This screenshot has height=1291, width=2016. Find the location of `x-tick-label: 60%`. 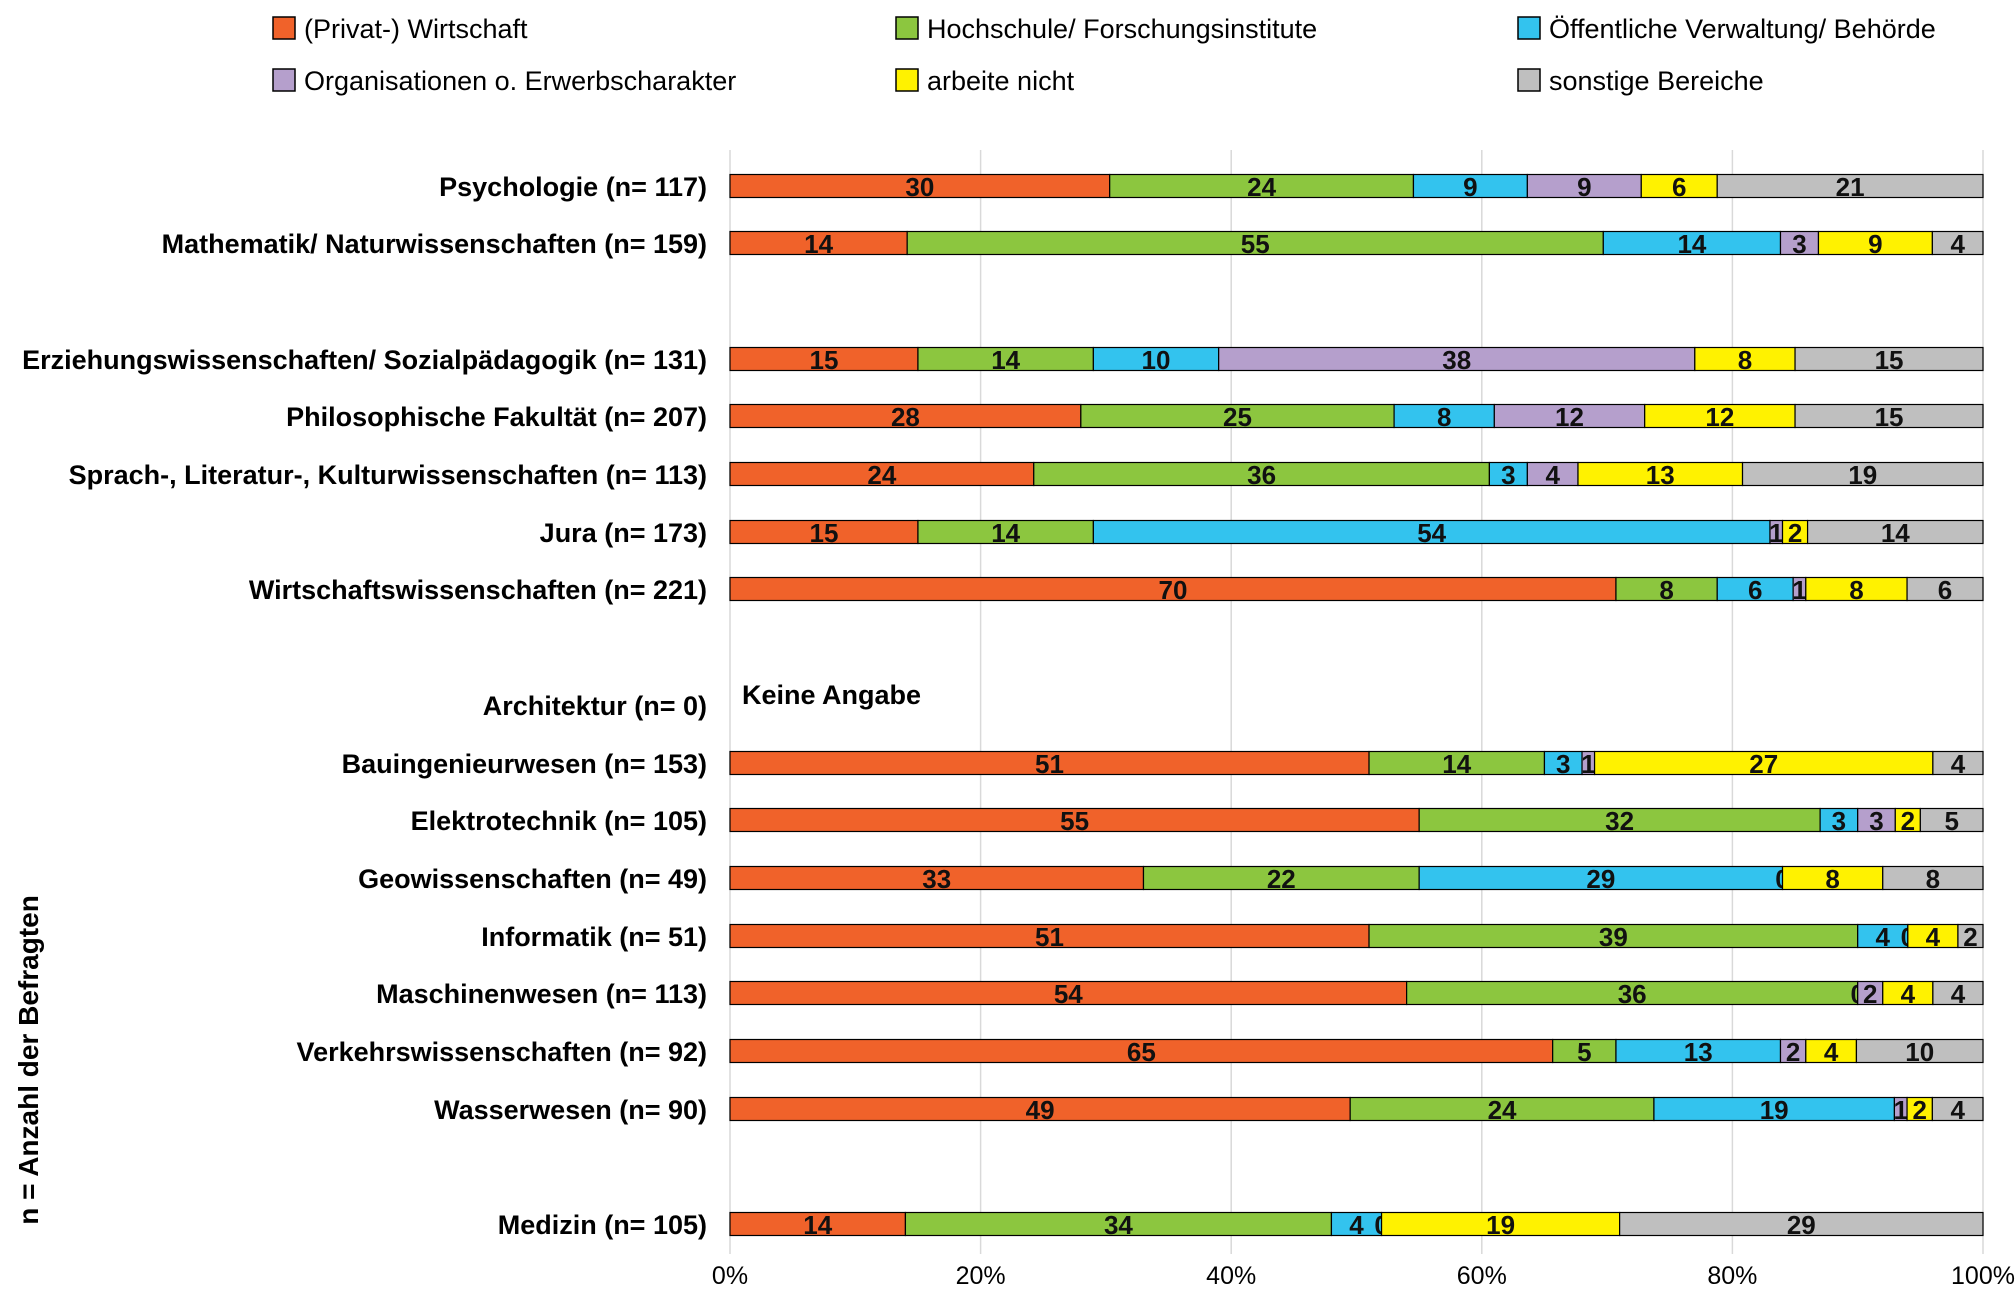

x-tick-label: 60% is located at coordinates (1482, 1276).